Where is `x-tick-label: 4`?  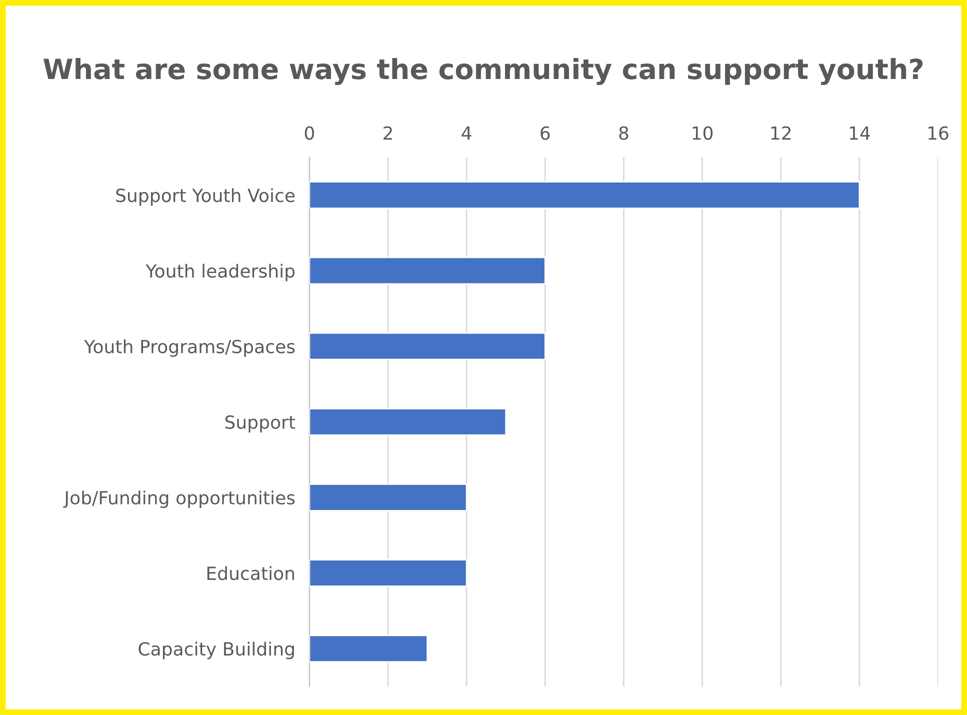 x-tick-label: 4 is located at coordinates (467, 133).